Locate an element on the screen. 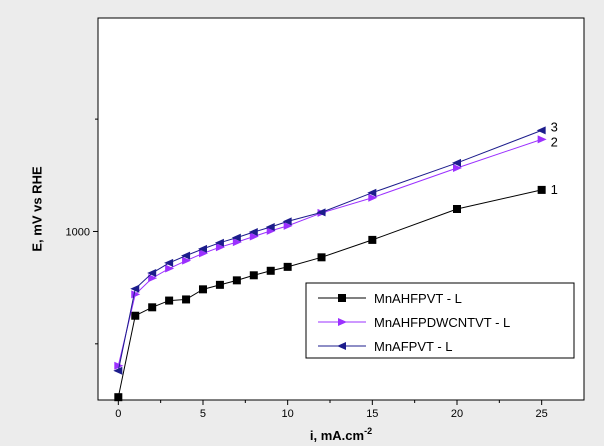 The width and height of the screenshot is (604, 446). x-tick-label: 20 is located at coordinates (457, 414).